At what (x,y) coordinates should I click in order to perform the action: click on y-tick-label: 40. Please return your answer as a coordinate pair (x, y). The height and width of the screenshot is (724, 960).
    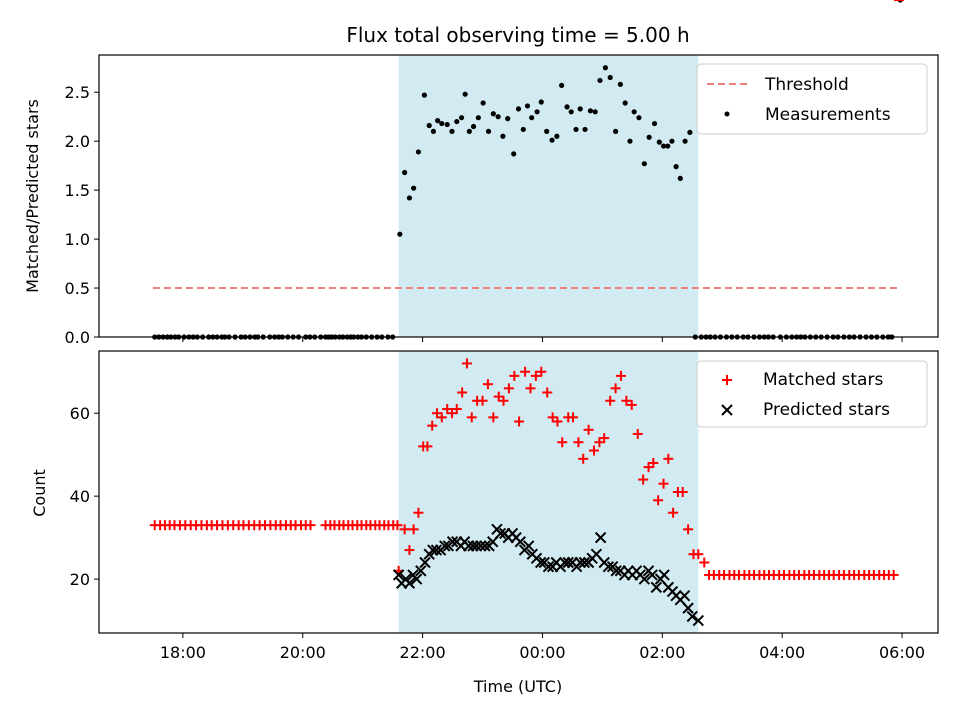
    Looking at the image, I should click on (80, 496).